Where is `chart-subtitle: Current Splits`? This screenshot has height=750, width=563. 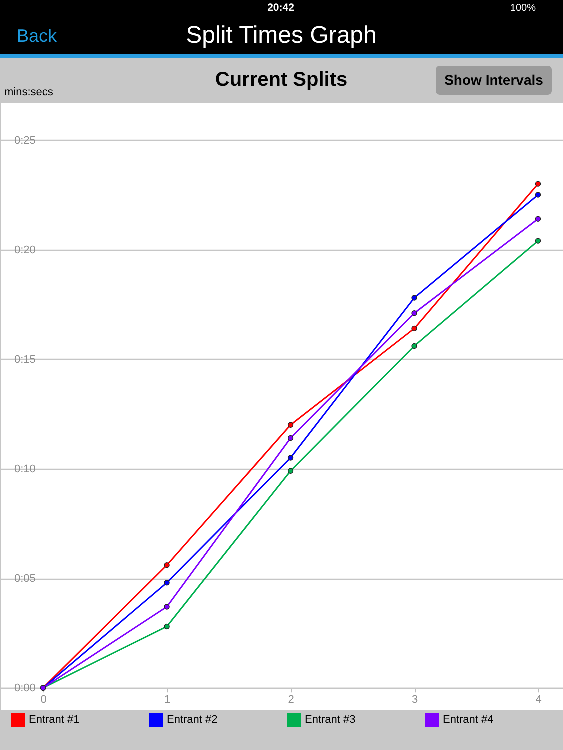 chart-subtitle: Current Splits is located at coordinates (281, 80).